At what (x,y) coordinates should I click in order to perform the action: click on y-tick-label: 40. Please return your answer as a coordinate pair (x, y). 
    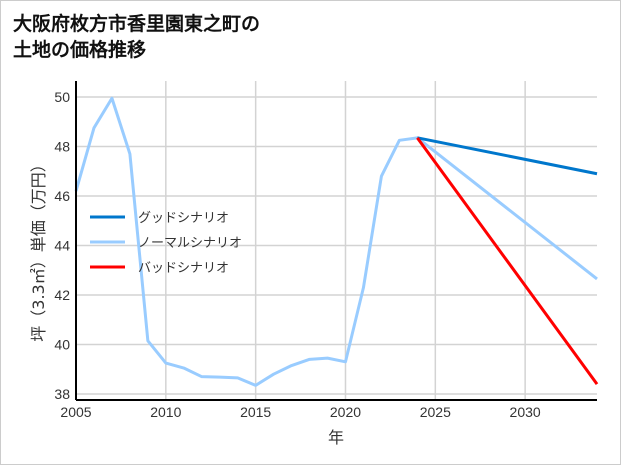
    Looking at the image, I should click on (62, 345).